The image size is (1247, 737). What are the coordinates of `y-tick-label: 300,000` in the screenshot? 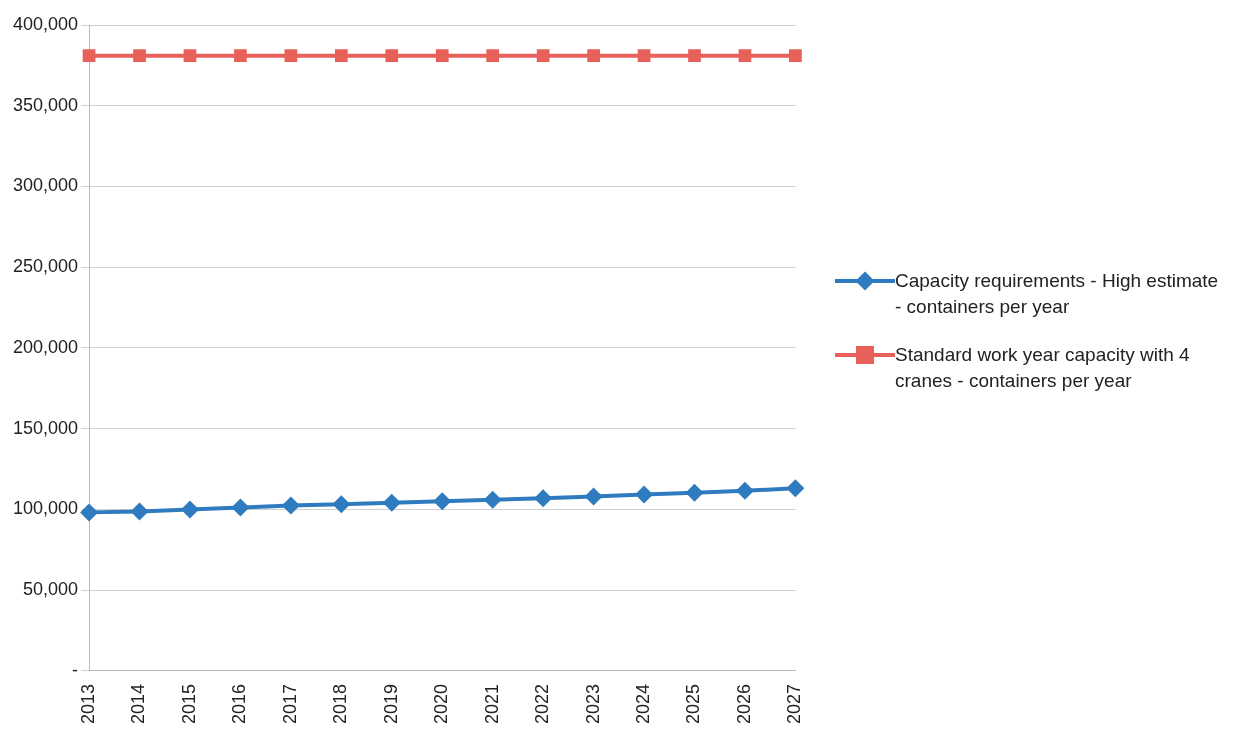 It's located at (45, 185).